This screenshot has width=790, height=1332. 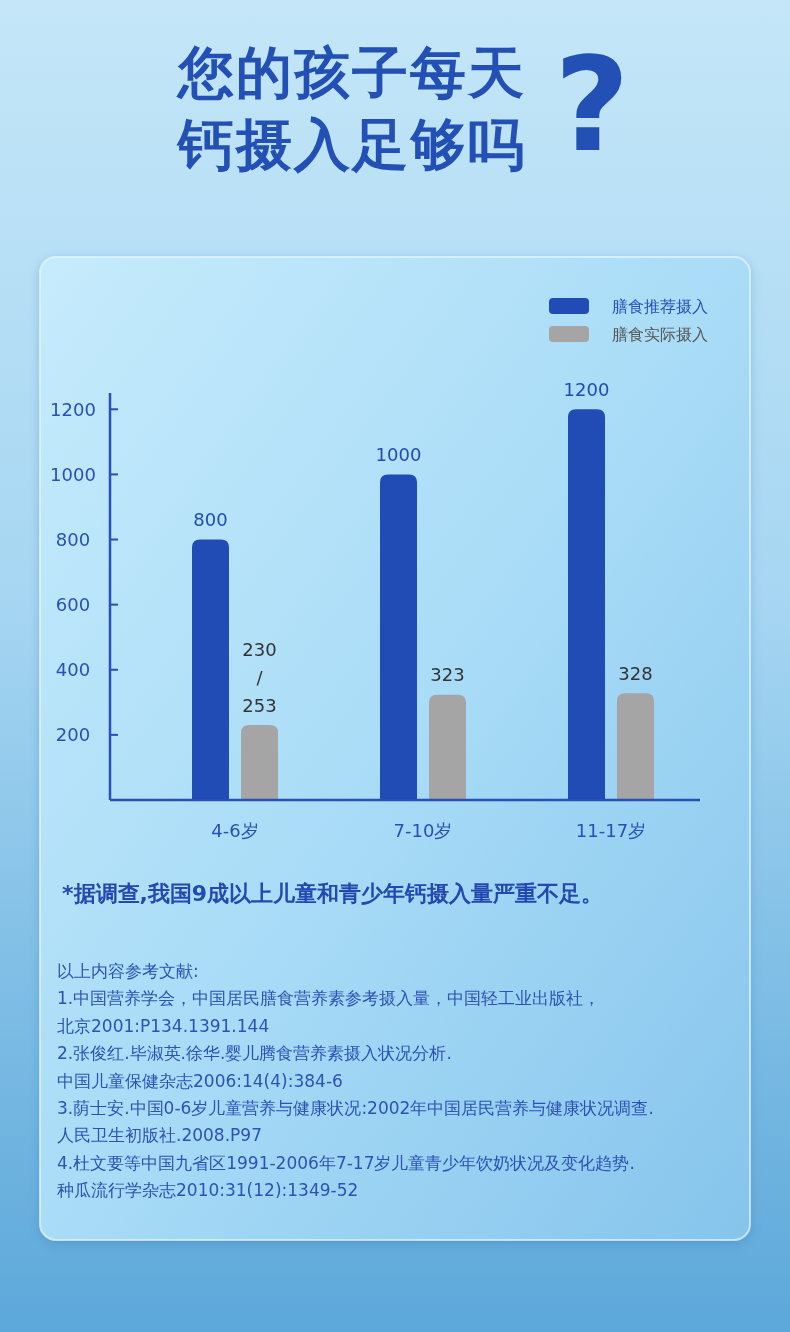 What do you see at coordinates (398, 454) in the screenshot?
I see `data-label: 1000` at bounding box center [398, 454].